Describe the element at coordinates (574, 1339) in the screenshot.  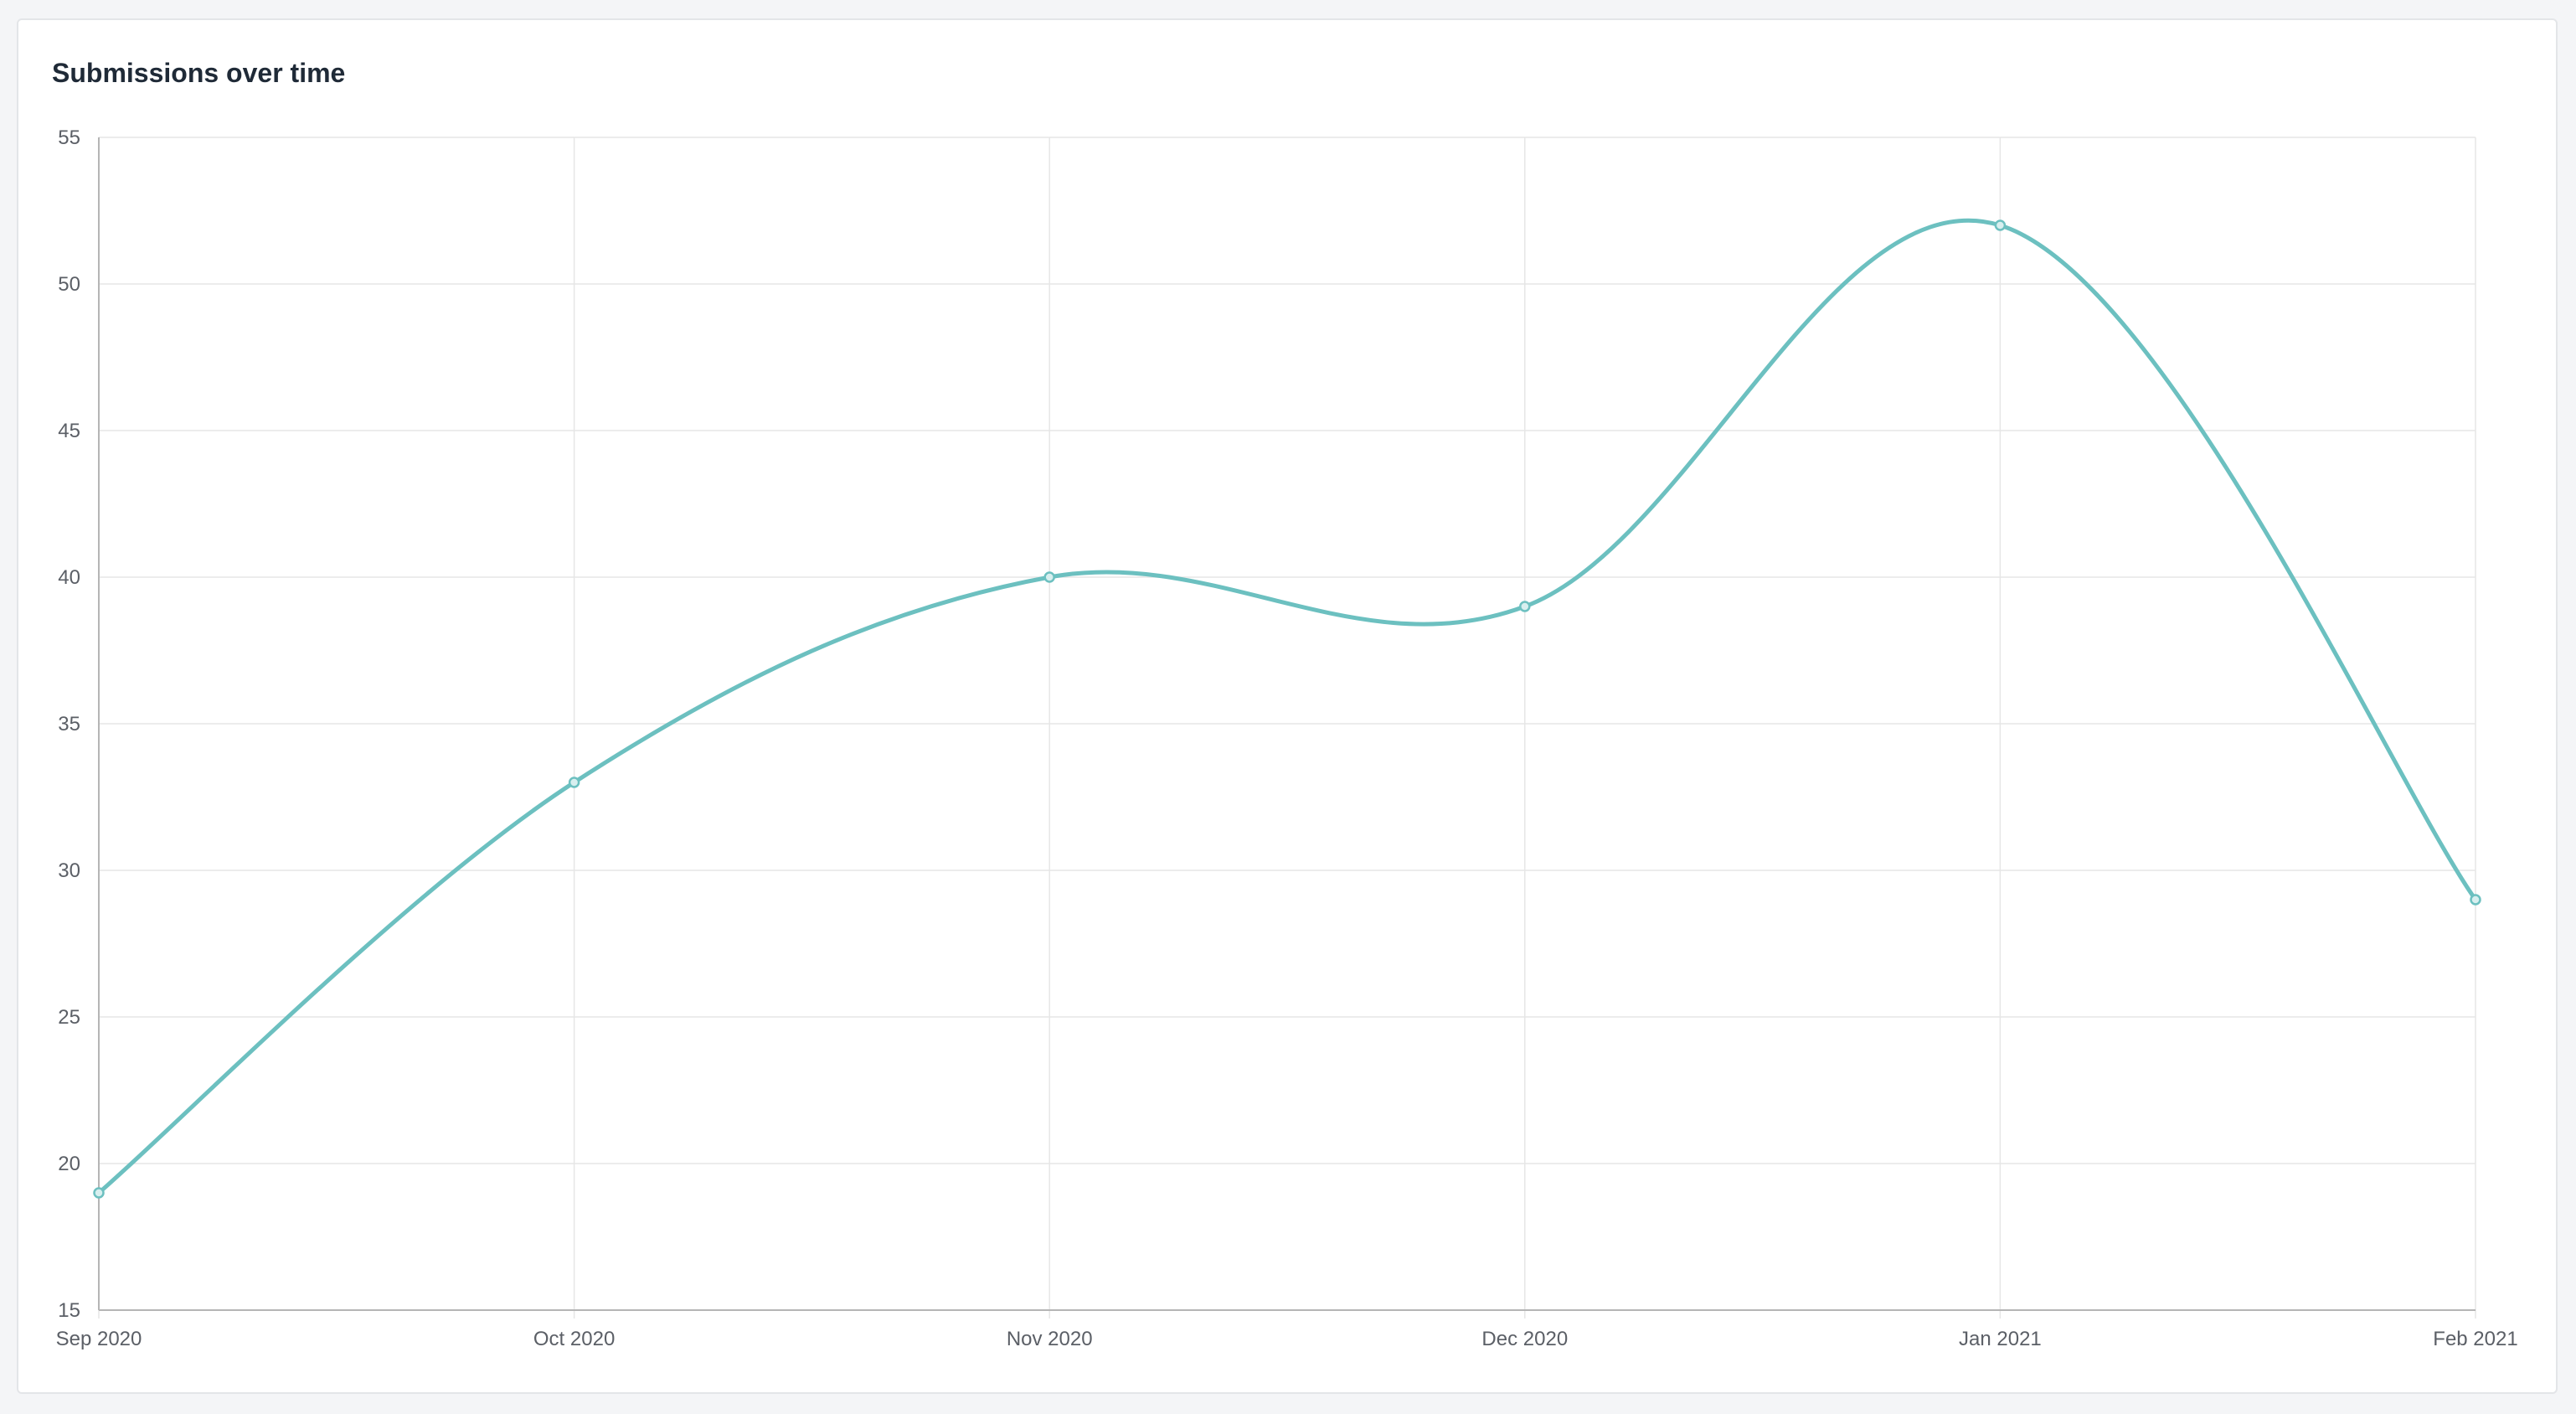
I see `x-tick-label: Oct 2020` at that location.